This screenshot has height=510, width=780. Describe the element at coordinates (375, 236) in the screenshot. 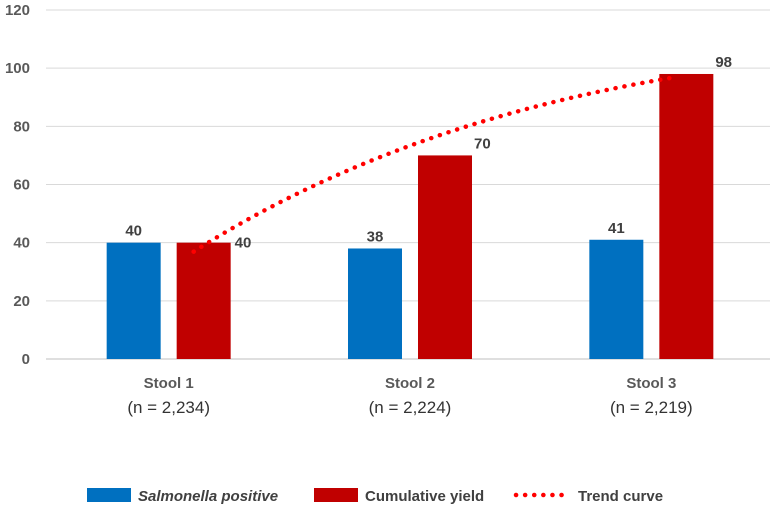

I see `data-label: 38` at that location.